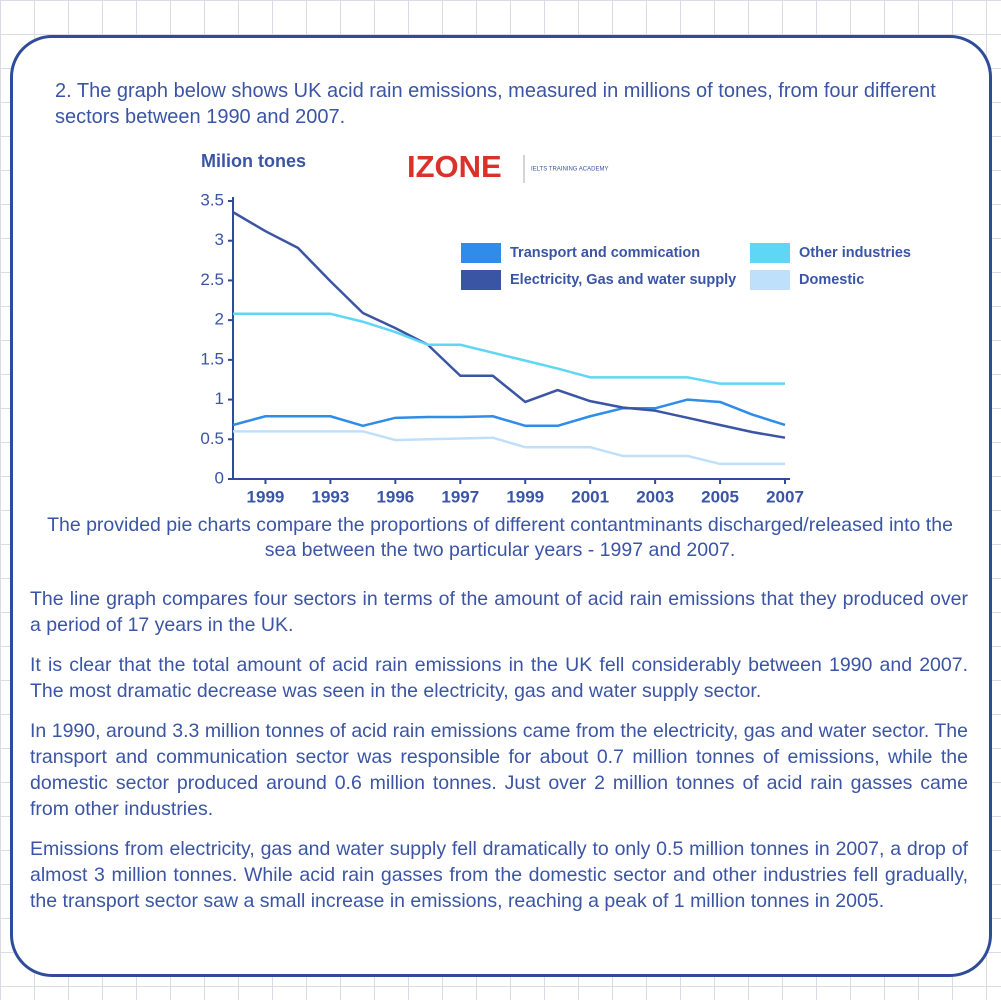 Image resolution: width=1001 pixels, height=1000 pixels. I want to click on x-tick-label: 1997, so click(460, 496).